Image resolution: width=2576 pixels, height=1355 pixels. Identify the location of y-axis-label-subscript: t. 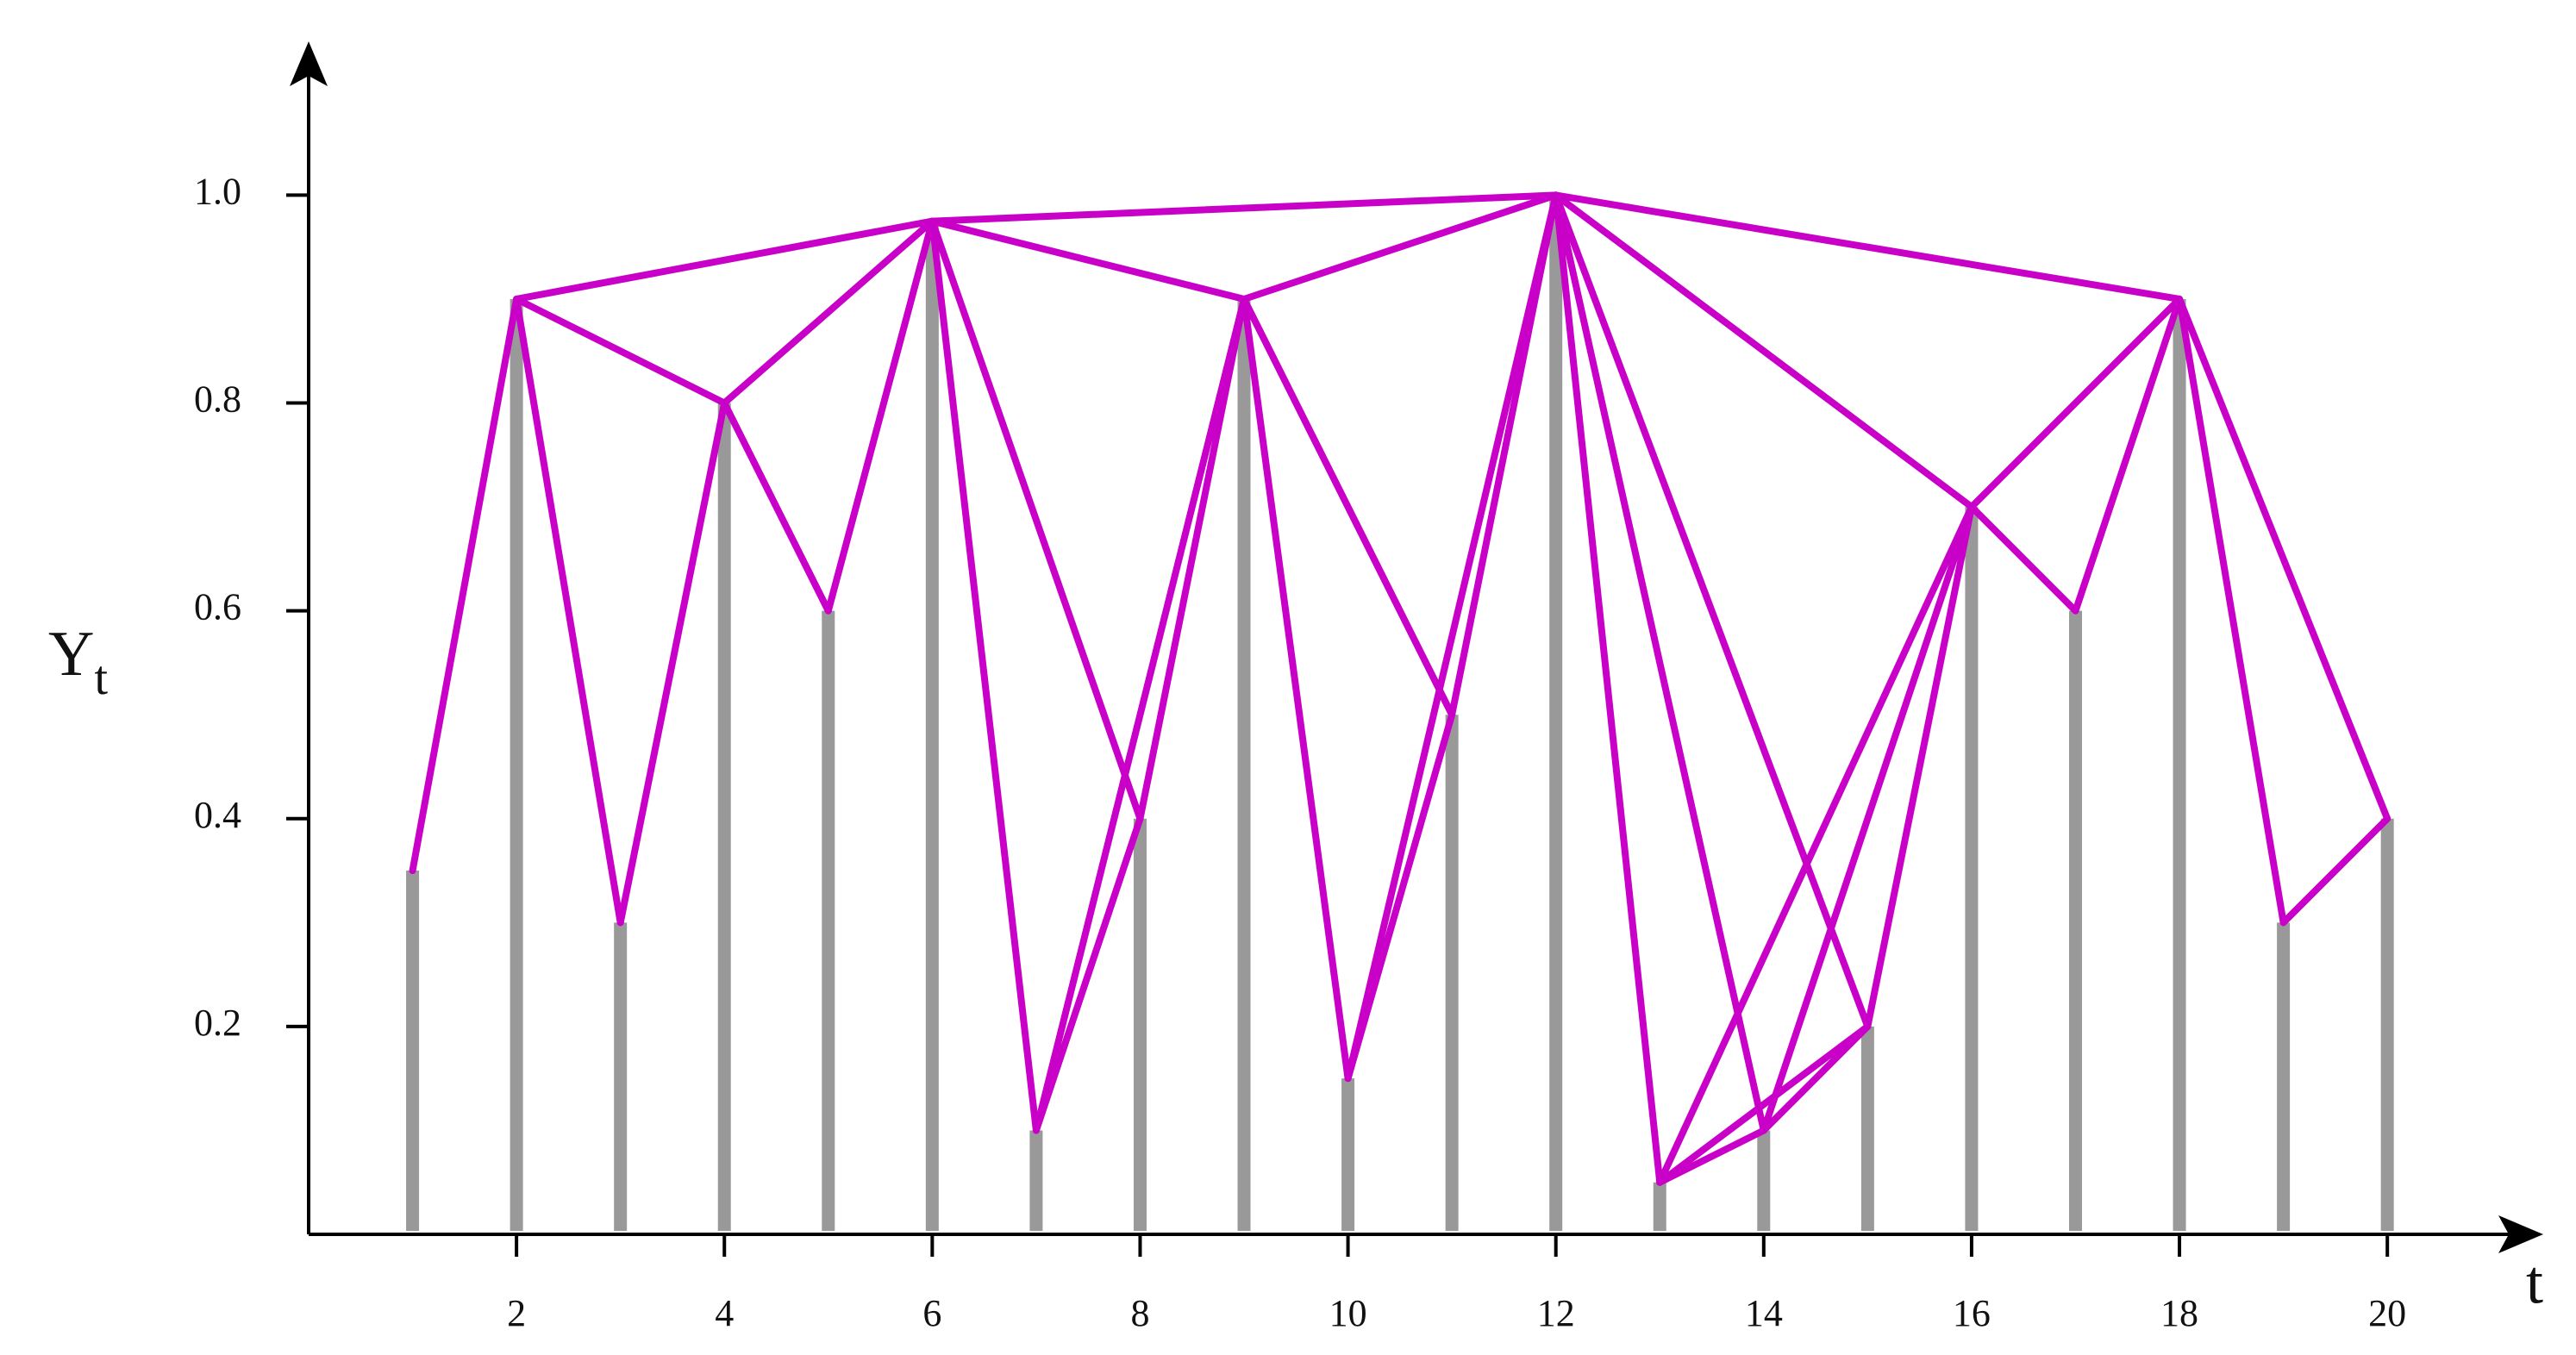
(101, 678).